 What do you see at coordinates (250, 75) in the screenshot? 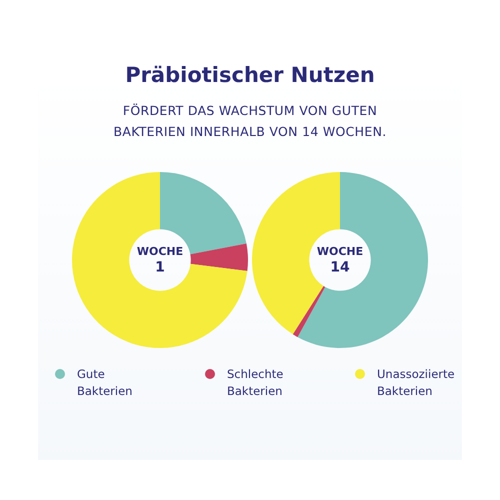
I see `chart-title: Präbiotischer Nutzen` at bounding box center [250, 75].